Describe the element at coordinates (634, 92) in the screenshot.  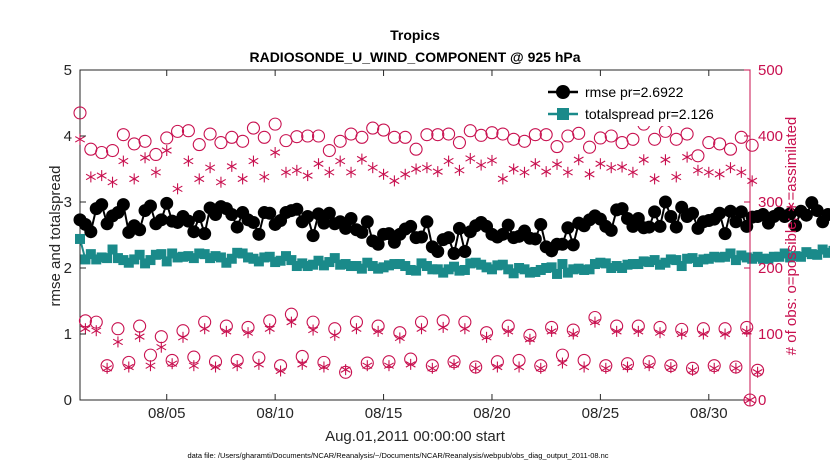
I see `legend-rmse-label: rmse pr=2.6922` at that location.